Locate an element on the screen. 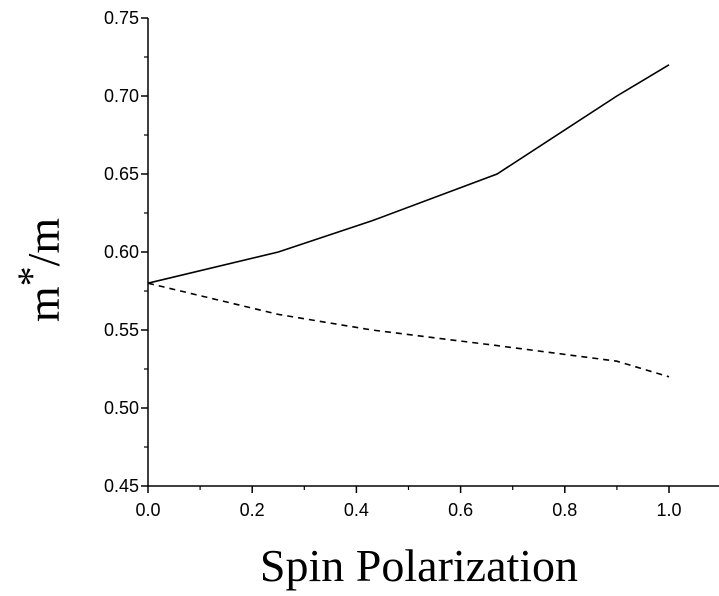 This screenshot has width=719, height=596. y-tick-label: 0.55 is located at coordinates (121, 330).